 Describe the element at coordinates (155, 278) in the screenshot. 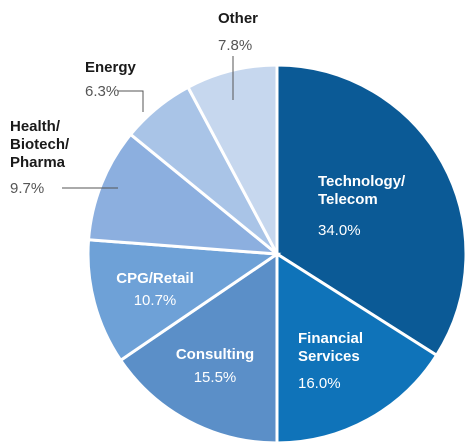

I see `slice-label: CPG/Retail` at that location.